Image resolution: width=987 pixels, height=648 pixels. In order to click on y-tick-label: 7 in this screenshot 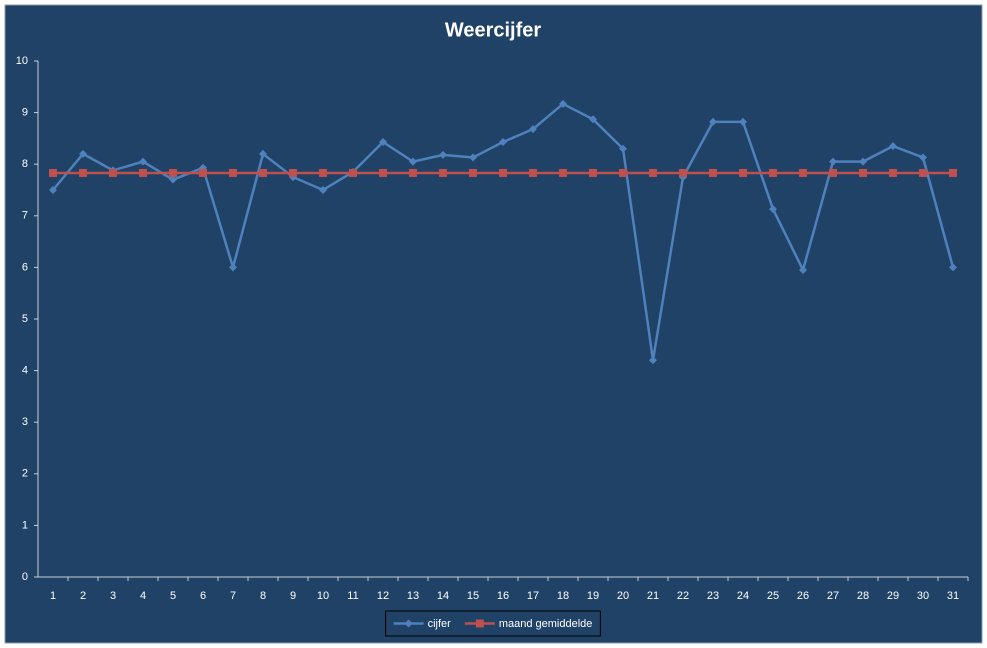, I will do `click(25, 216)`.